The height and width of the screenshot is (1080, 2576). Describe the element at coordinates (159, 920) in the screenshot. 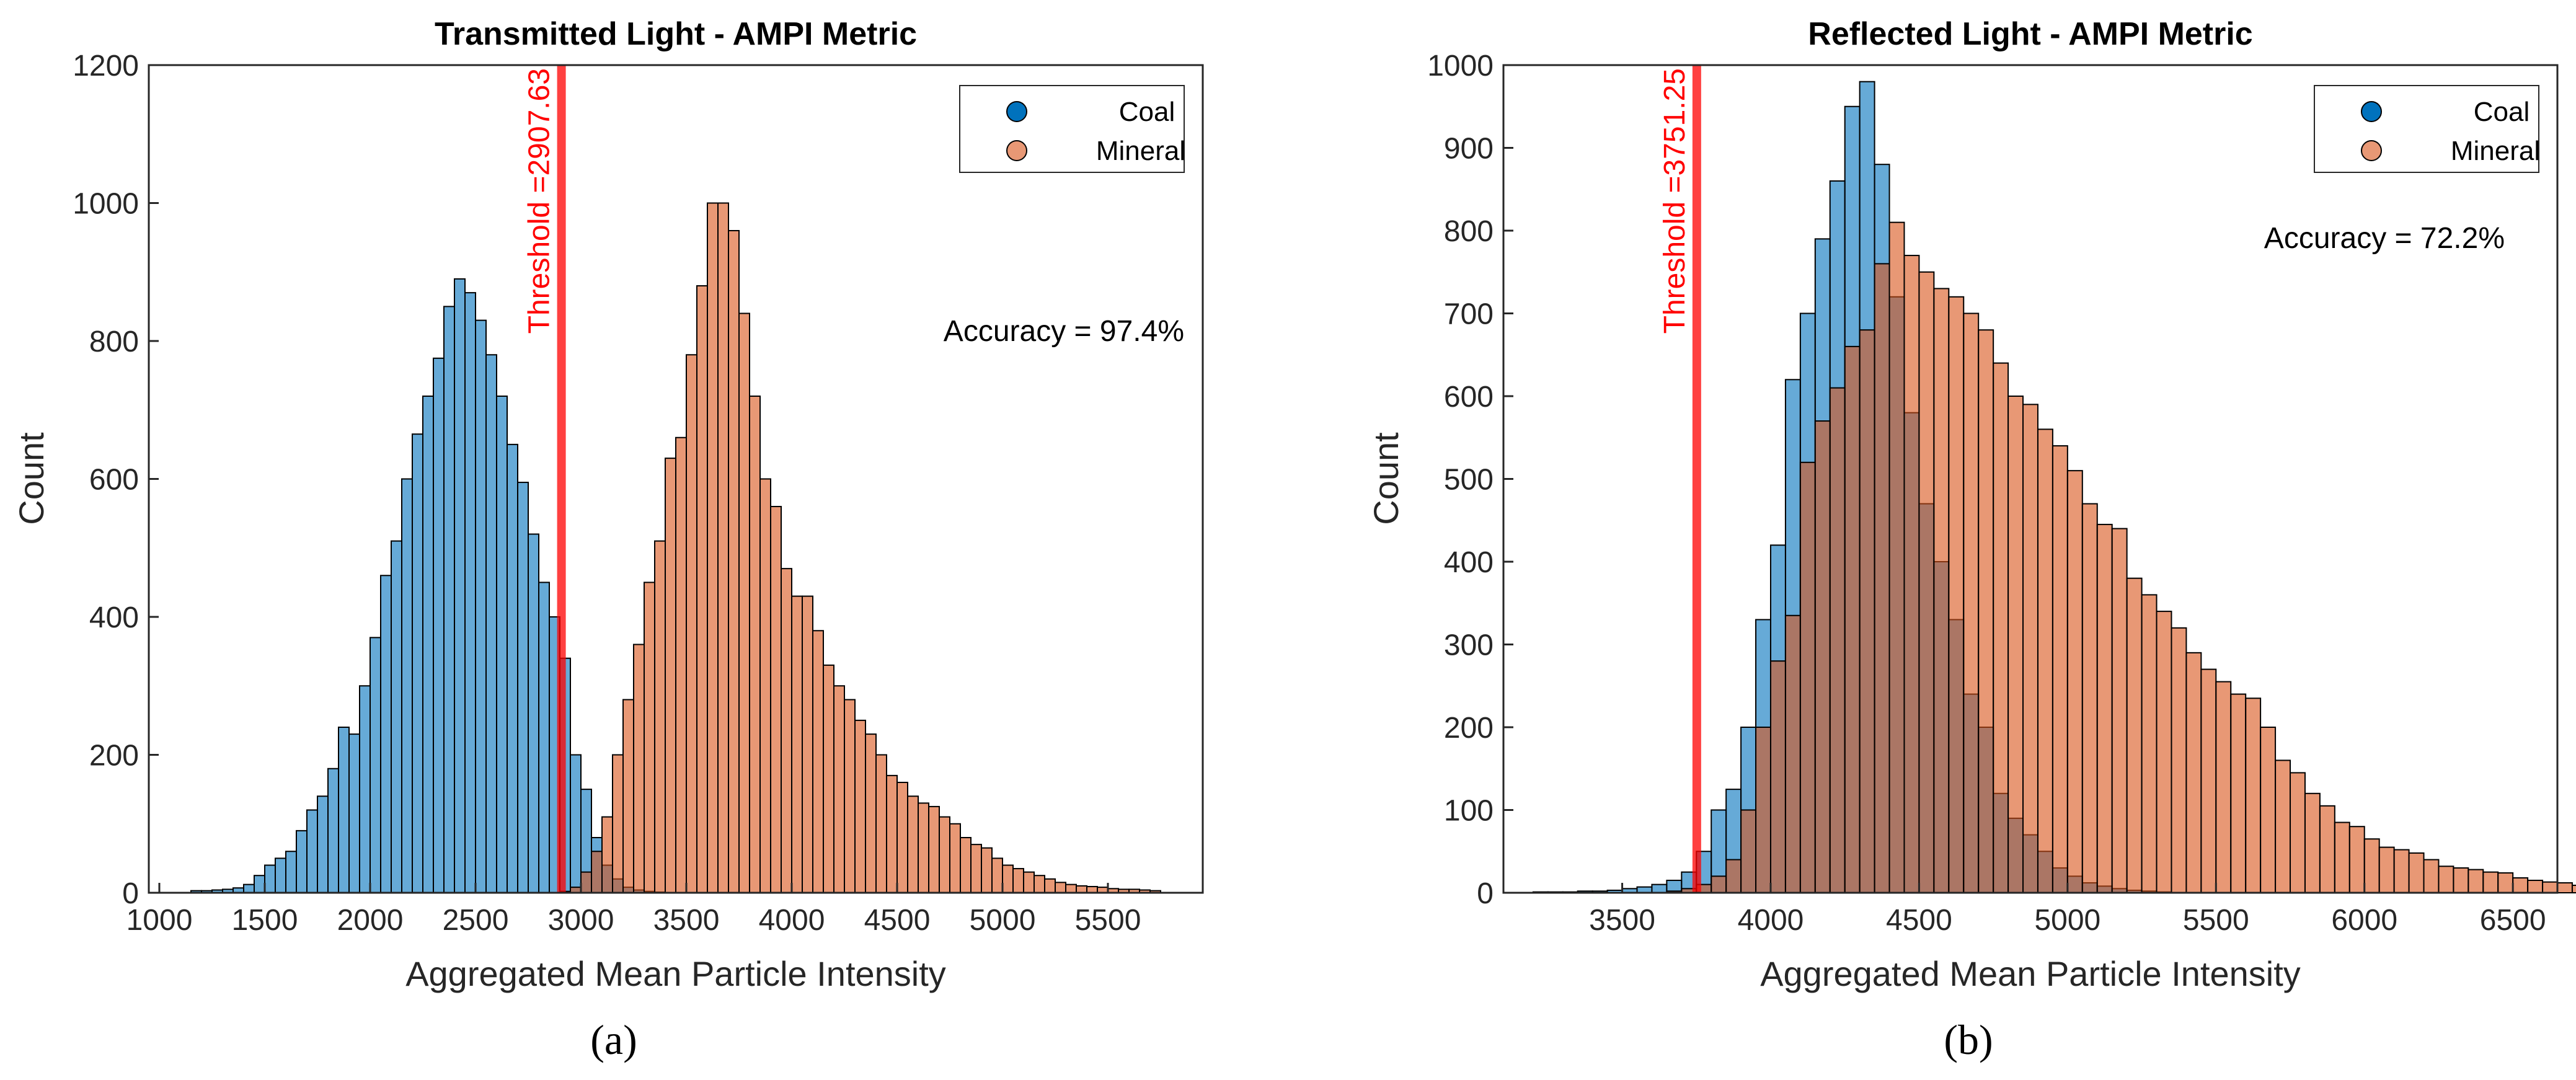

I see `x-tick-label: 1000` at that location.